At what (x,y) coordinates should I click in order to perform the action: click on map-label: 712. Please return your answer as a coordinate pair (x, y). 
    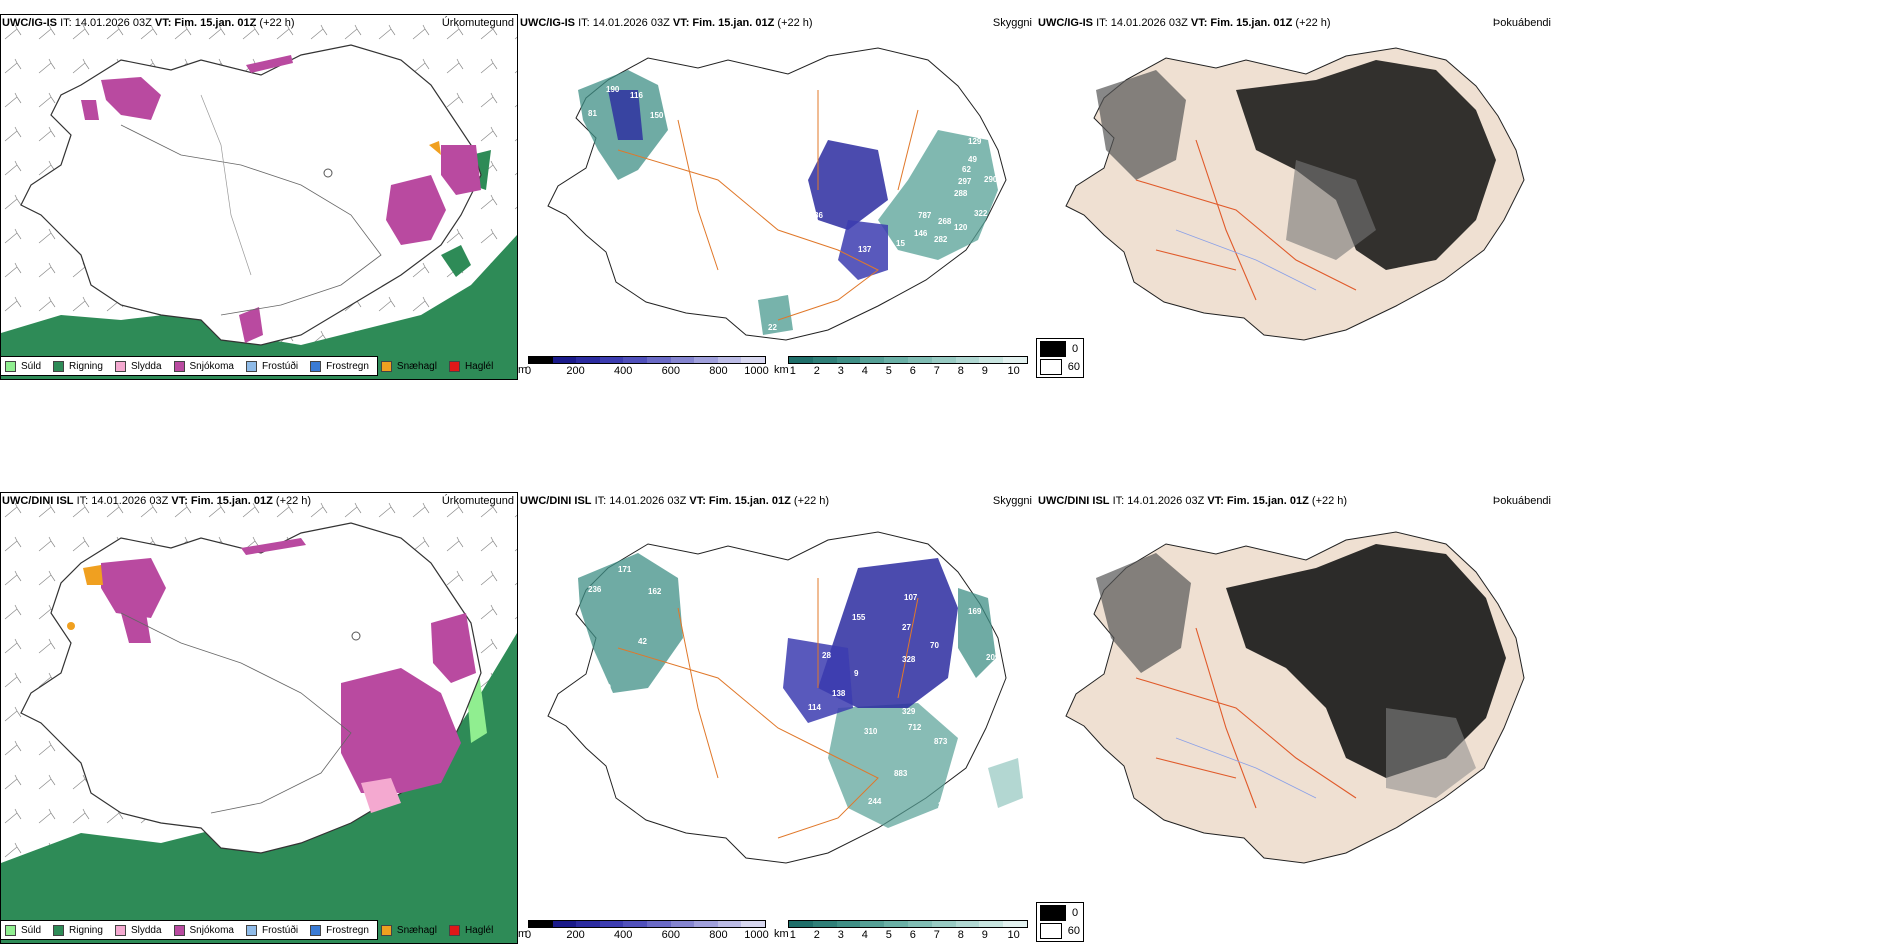
    Looking at the image, I should click on (915, 727).